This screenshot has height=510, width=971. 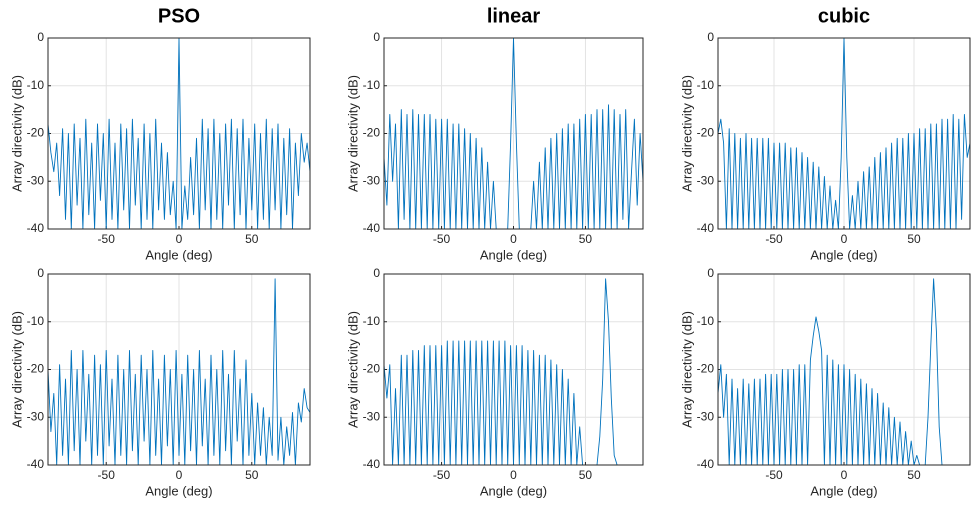 I want to click on series-line, so click(x=844, y=372).